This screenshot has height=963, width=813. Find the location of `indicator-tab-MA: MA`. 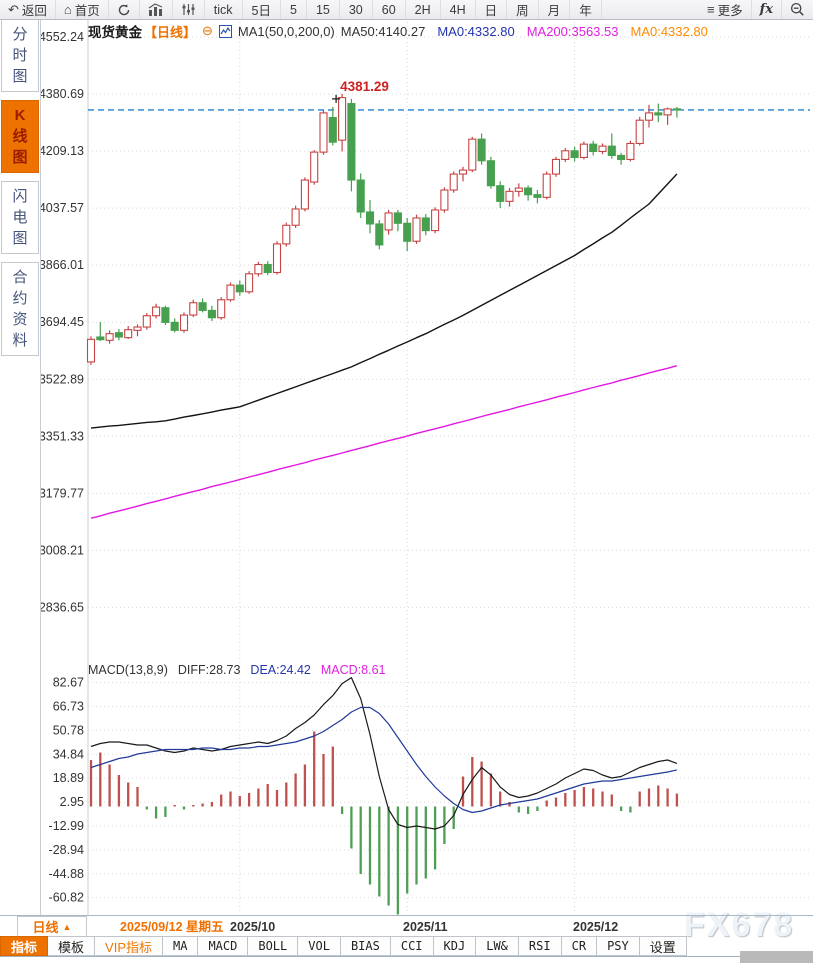

indicator-tab-MA: MA is located at coordinates (181, 946).